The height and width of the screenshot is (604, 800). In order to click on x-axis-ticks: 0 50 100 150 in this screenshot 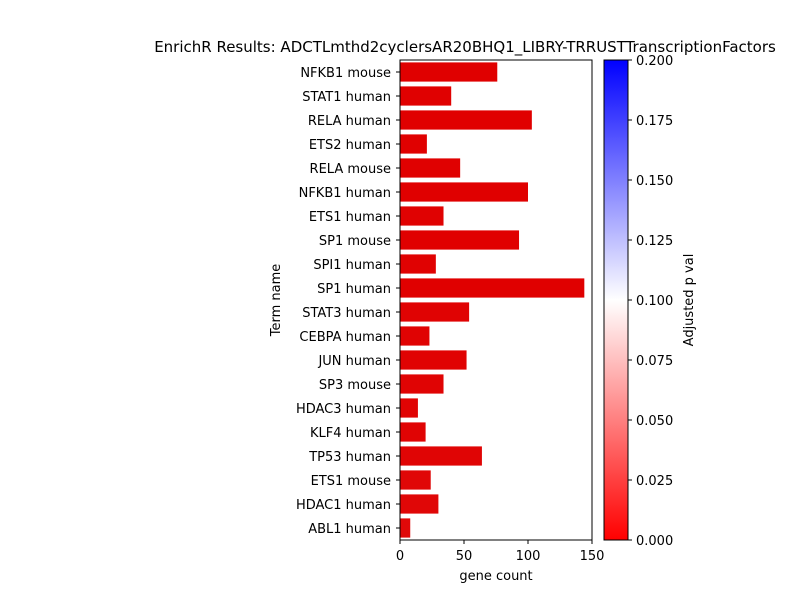, I will do `click(500, 552)`.